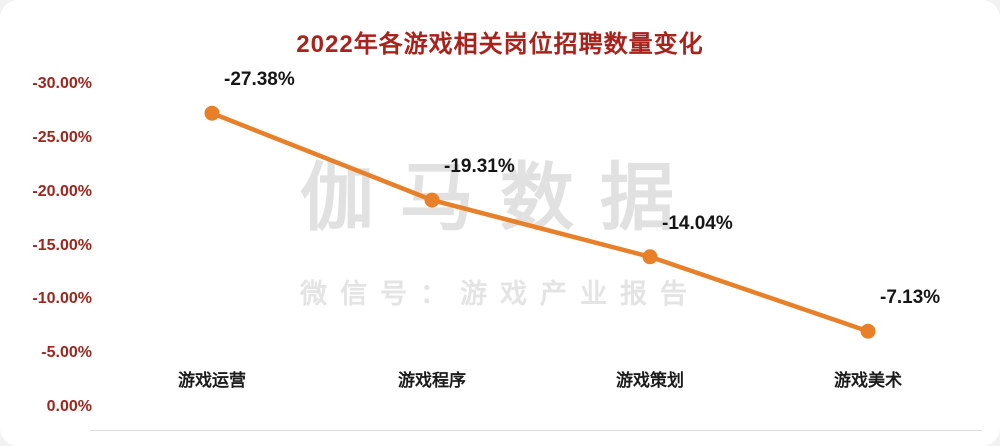  Describe the element at coordinates (62, 245) in the screenshot. I see `y-axis-tick: -15.00%` at that location.